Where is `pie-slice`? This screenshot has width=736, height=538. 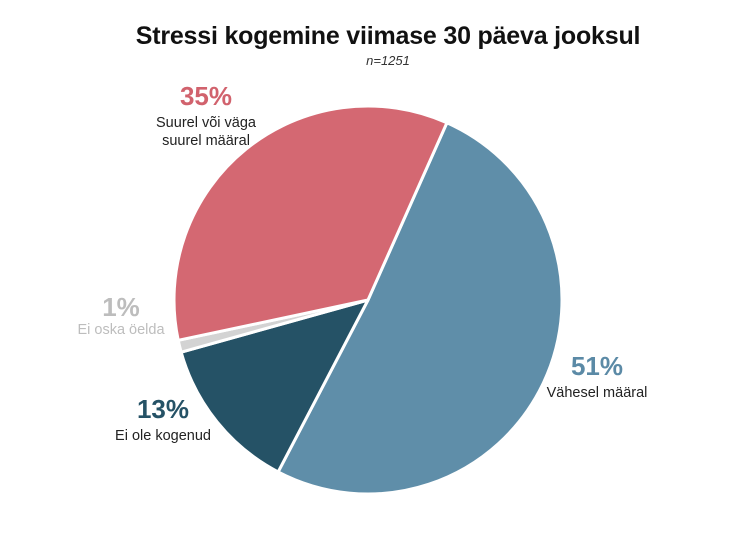
pie-slice is located at coordinates (274, 386).